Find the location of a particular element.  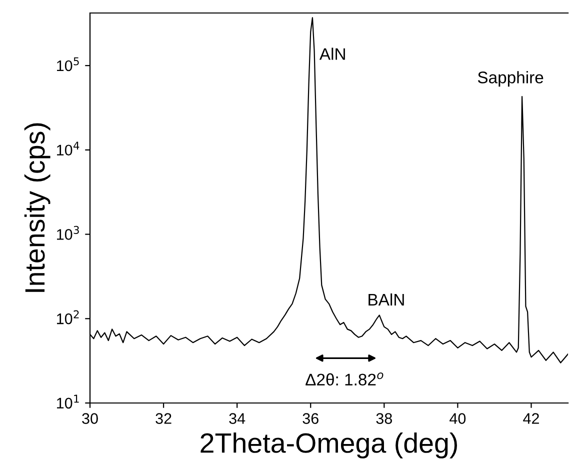

x-tick-label: 40 is located at coordinates (458, 418).